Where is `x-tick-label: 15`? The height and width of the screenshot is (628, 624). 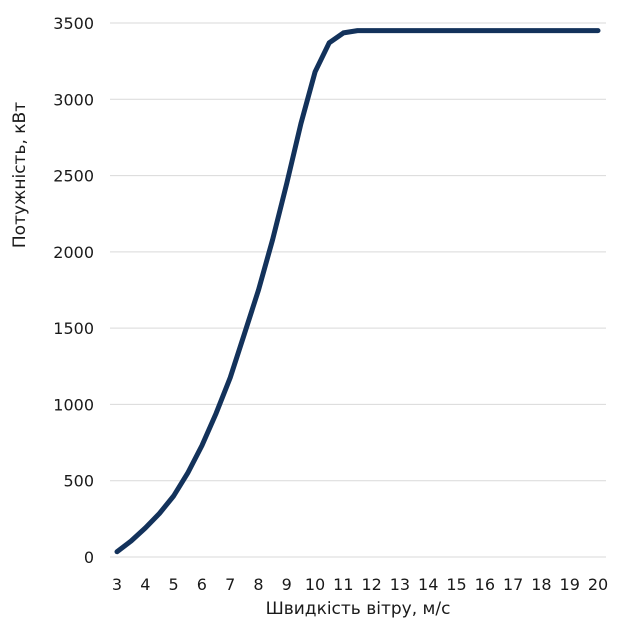
x-tick-label: 15 is located at coordinates (456, 584).